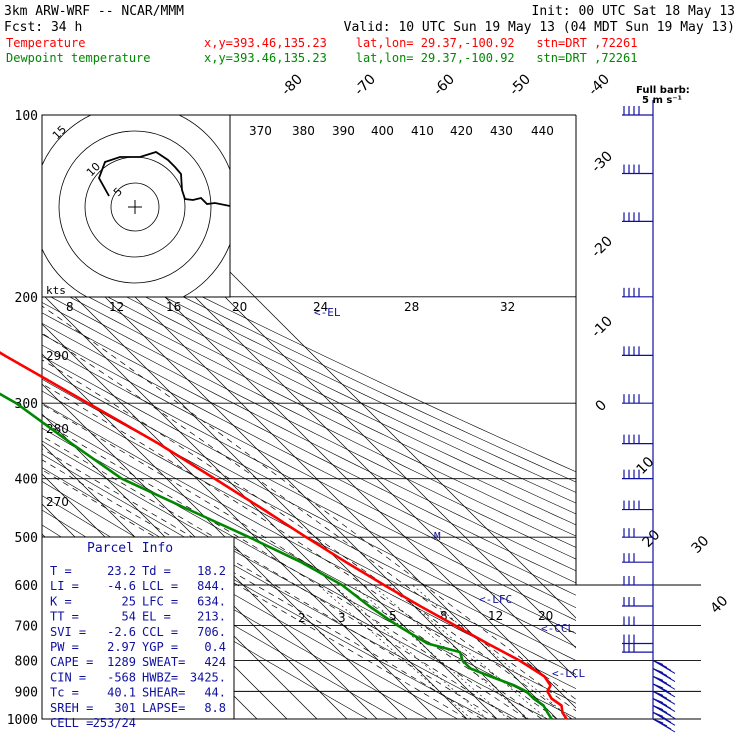 This screenshot has width=740, height=740. Describe the element at coordinates (121, 571) in the screenshot. I see `parcel-row-value: 23.2` at that location.